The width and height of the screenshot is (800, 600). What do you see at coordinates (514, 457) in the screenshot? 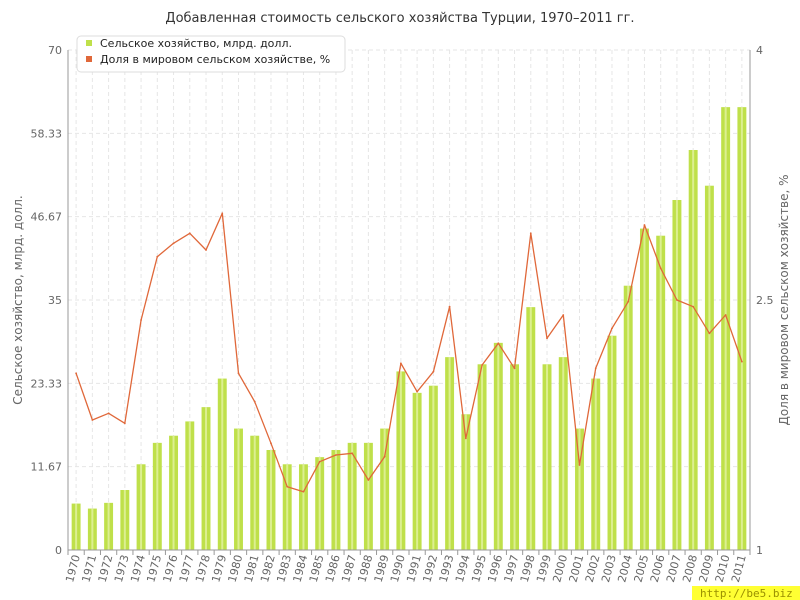
I see `bar-highlight-1997` at bounding box center [514, 457].